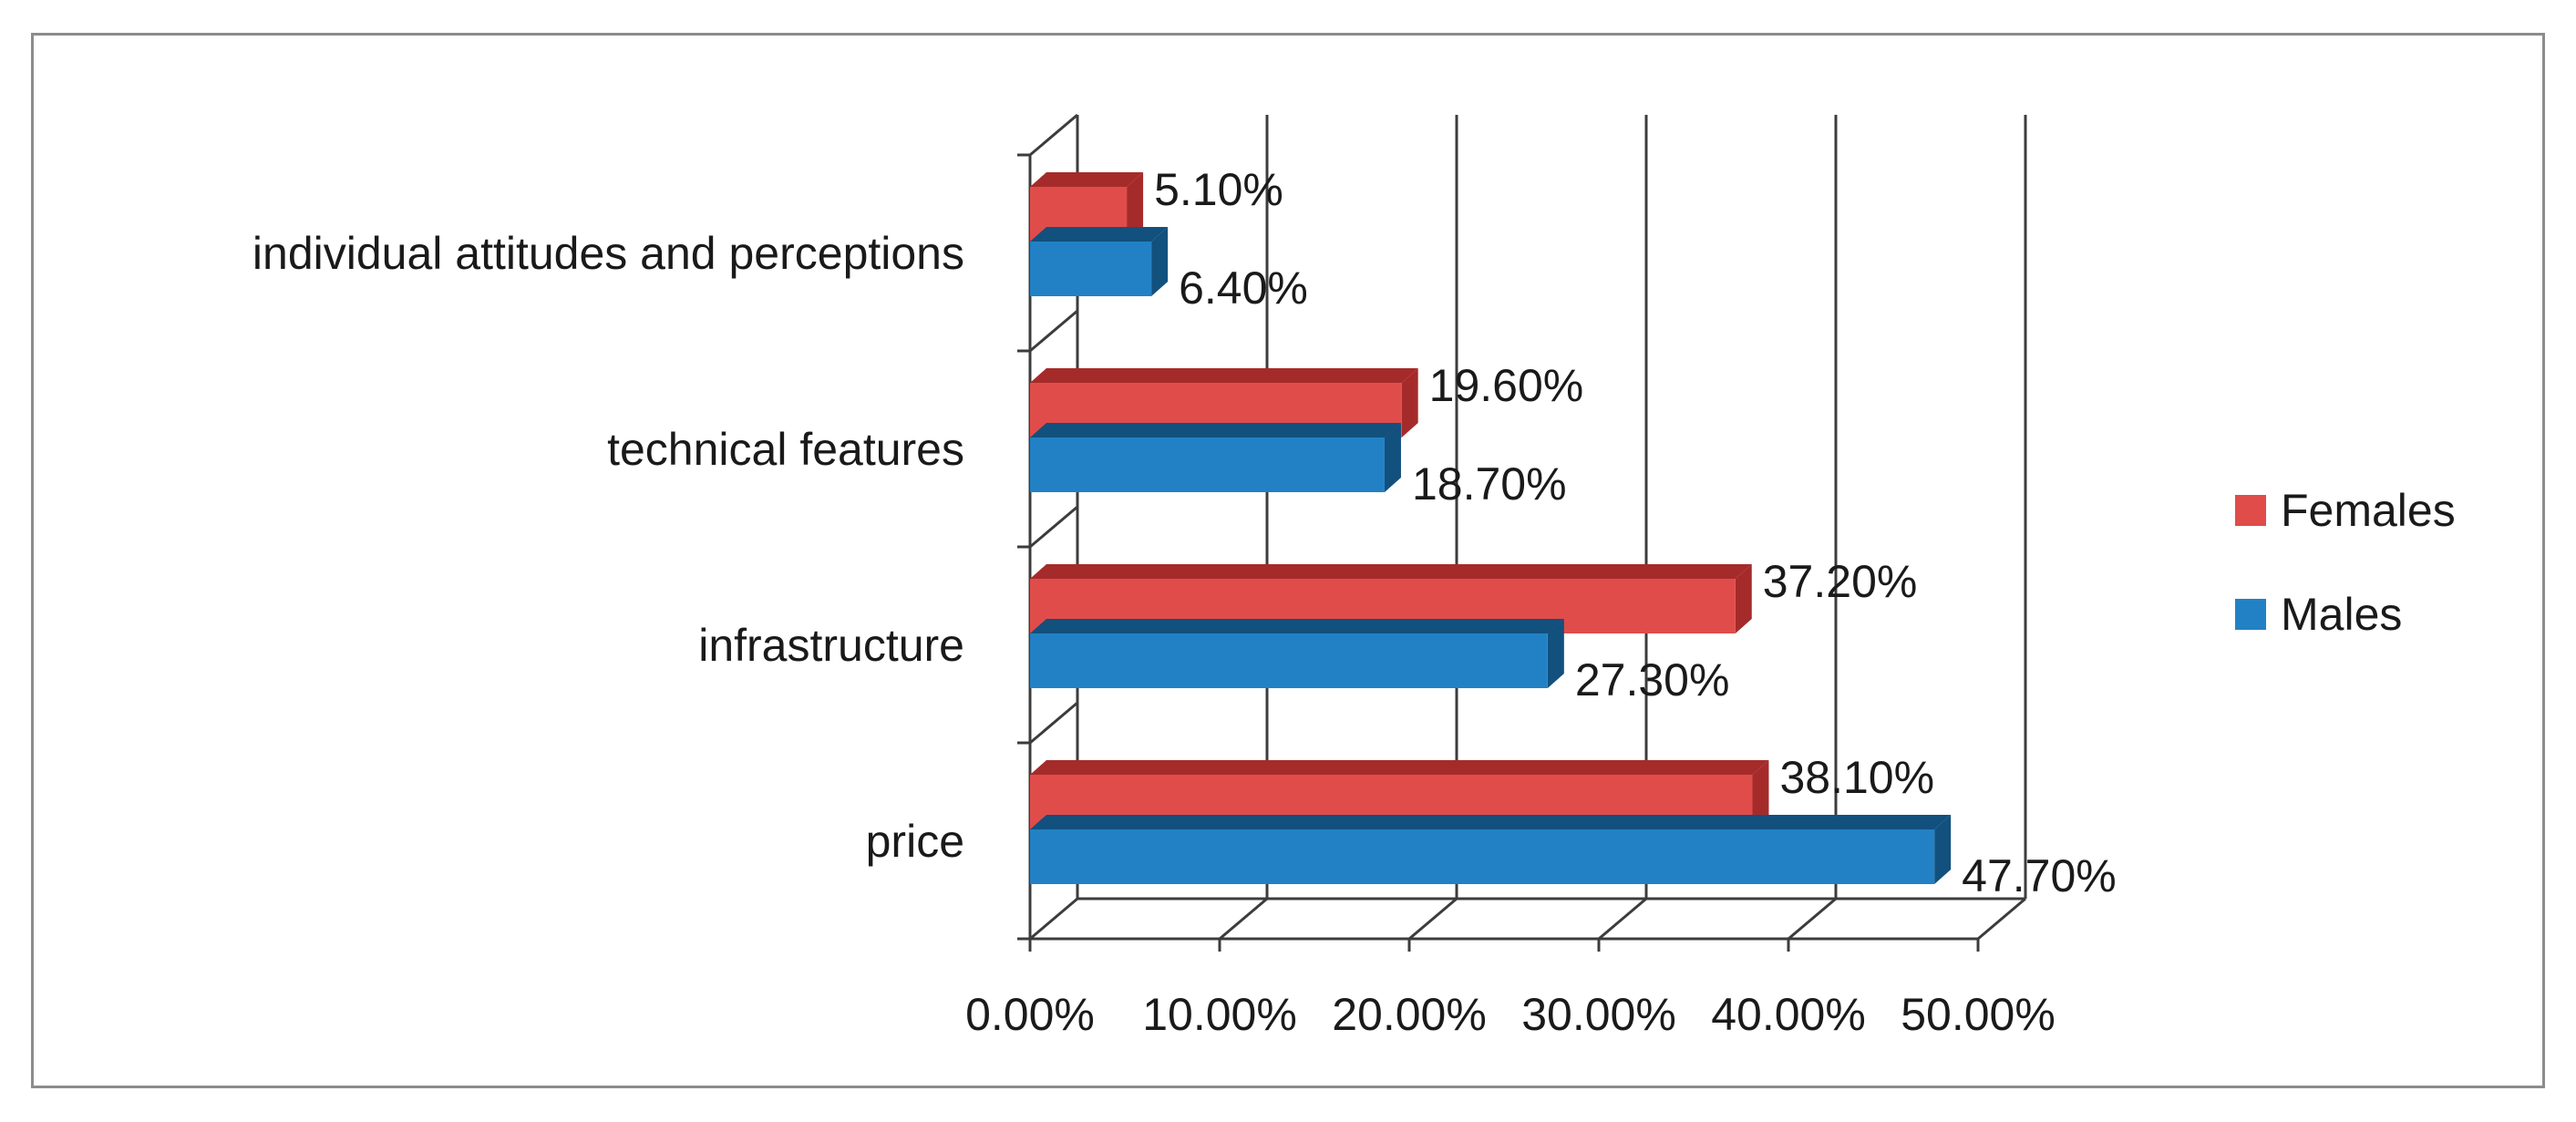 The image size is (2576, 1122). I want to click on x-tick-label: 20.00%, so click(1409, 1014).